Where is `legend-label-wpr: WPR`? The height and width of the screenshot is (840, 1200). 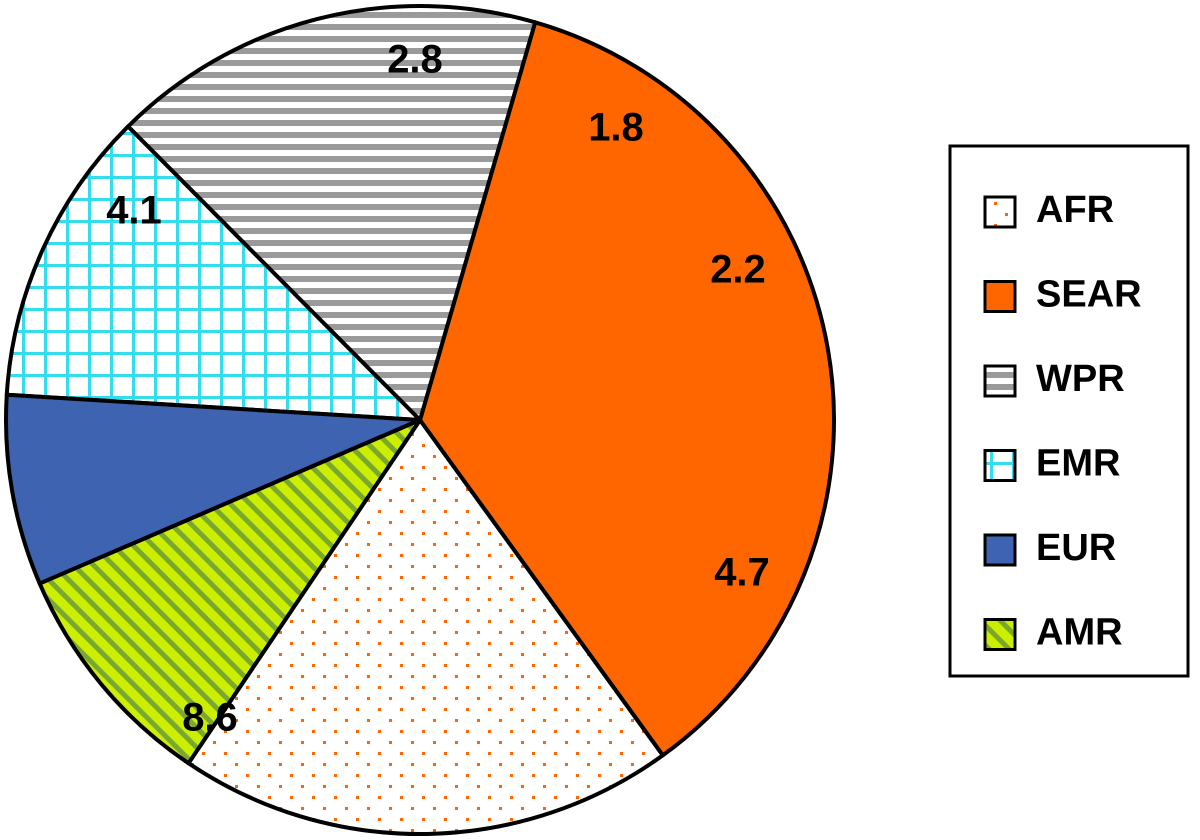
legend-label-wpr: WPR is located at coordinates (1080, 379).